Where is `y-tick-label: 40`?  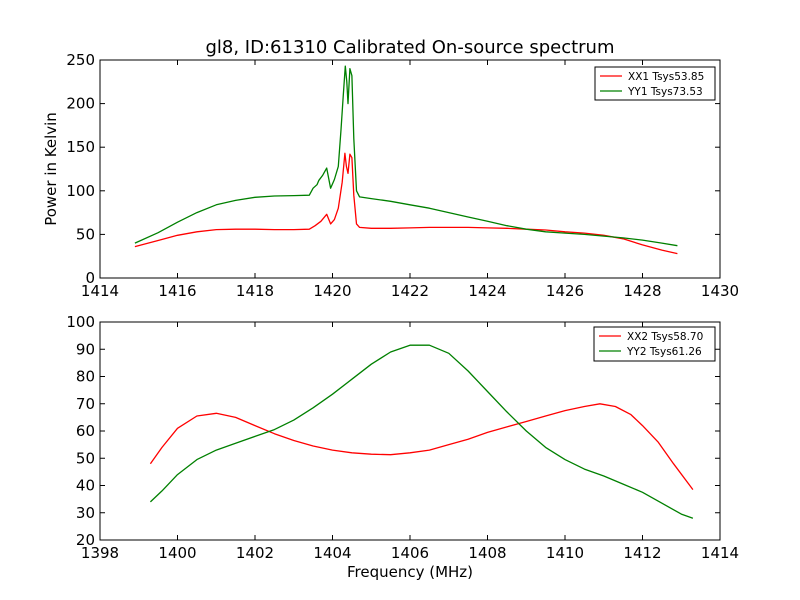
y-tick-label: 40 is located at coordinates (85, 486).